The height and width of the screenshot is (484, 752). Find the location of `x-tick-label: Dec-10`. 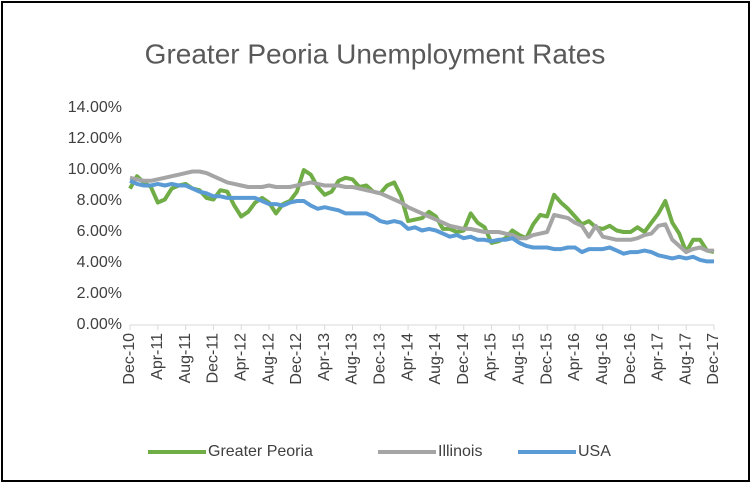

x-tick-label: Dec-10 is located at coordinates (129, 359).